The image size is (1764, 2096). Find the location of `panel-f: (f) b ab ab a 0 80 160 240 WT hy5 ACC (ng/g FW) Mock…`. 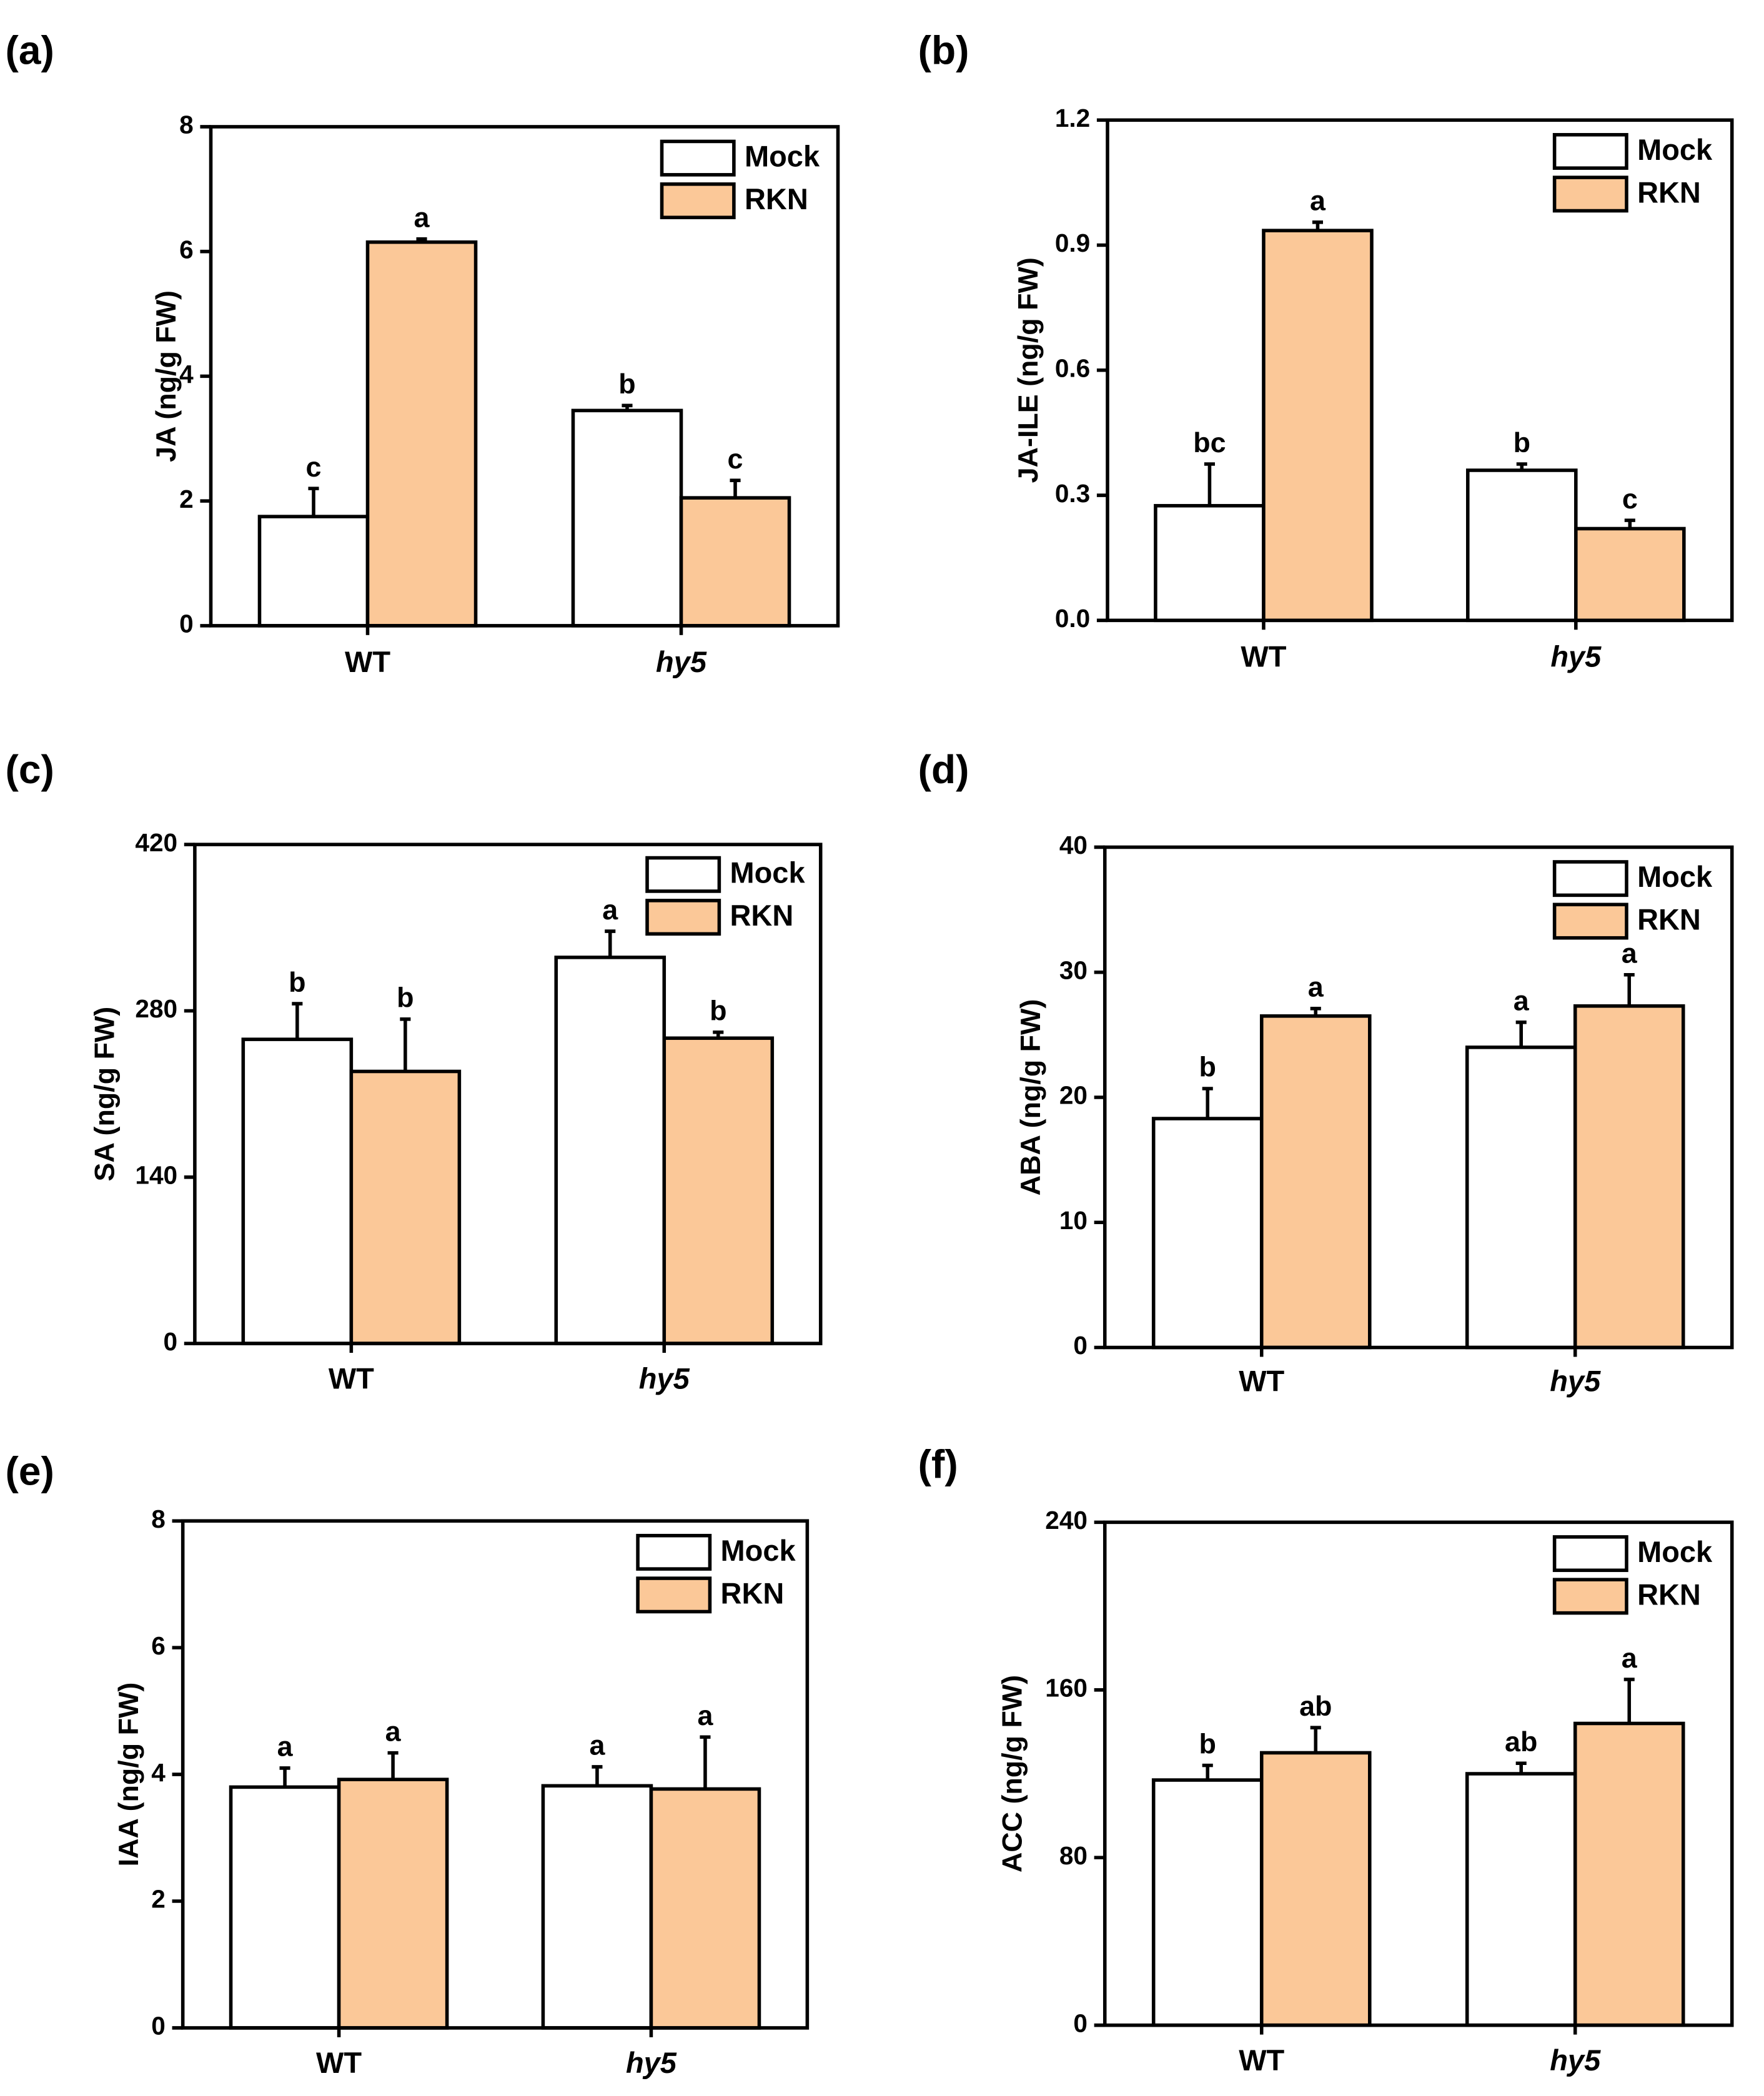

panel-f: (f) b ab ab a 0 80 160 240 WT hy5 ACC (ng/g FW) Mock… is located at coordinates (1326, 1759).